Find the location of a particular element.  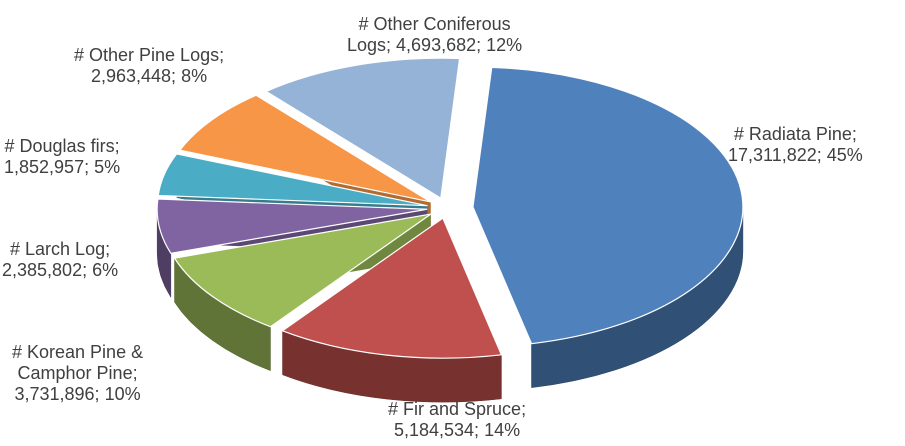

label-line: Logs; 4,693,682; 12% is located at coordinates (435, 45).